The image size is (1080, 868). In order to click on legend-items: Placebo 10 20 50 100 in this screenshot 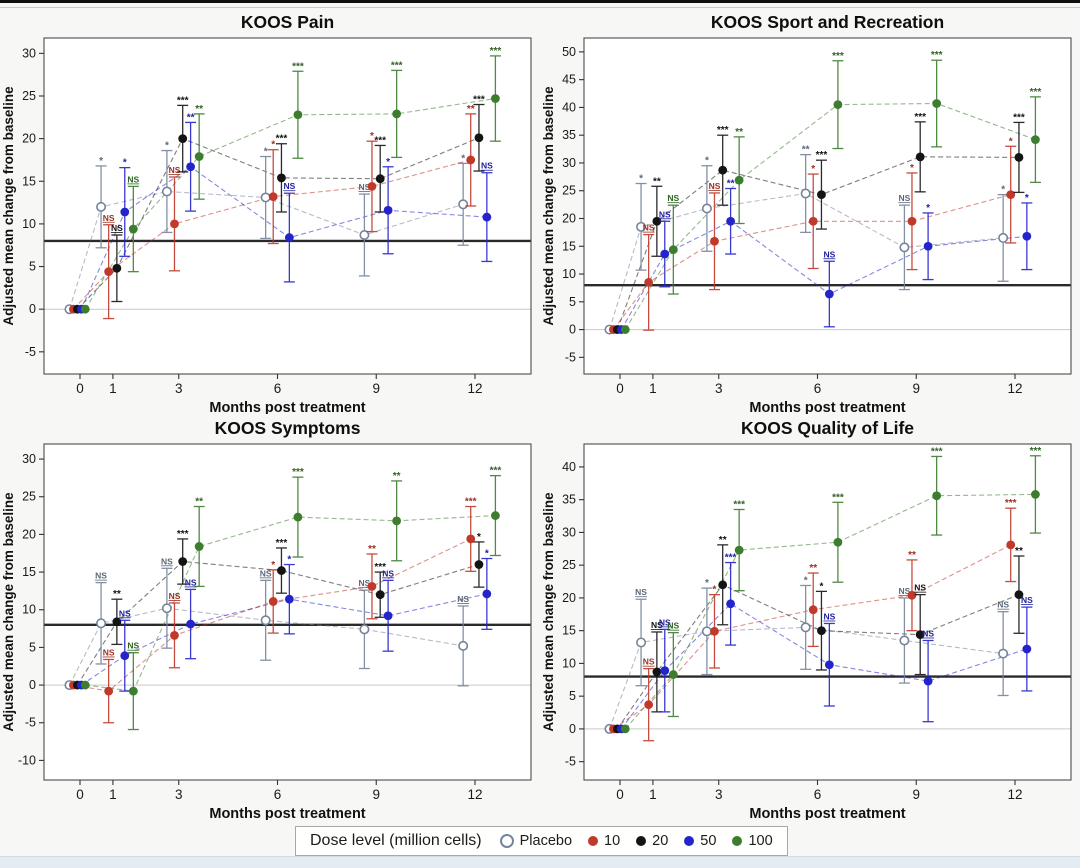, I will do `click(636, 841)`.